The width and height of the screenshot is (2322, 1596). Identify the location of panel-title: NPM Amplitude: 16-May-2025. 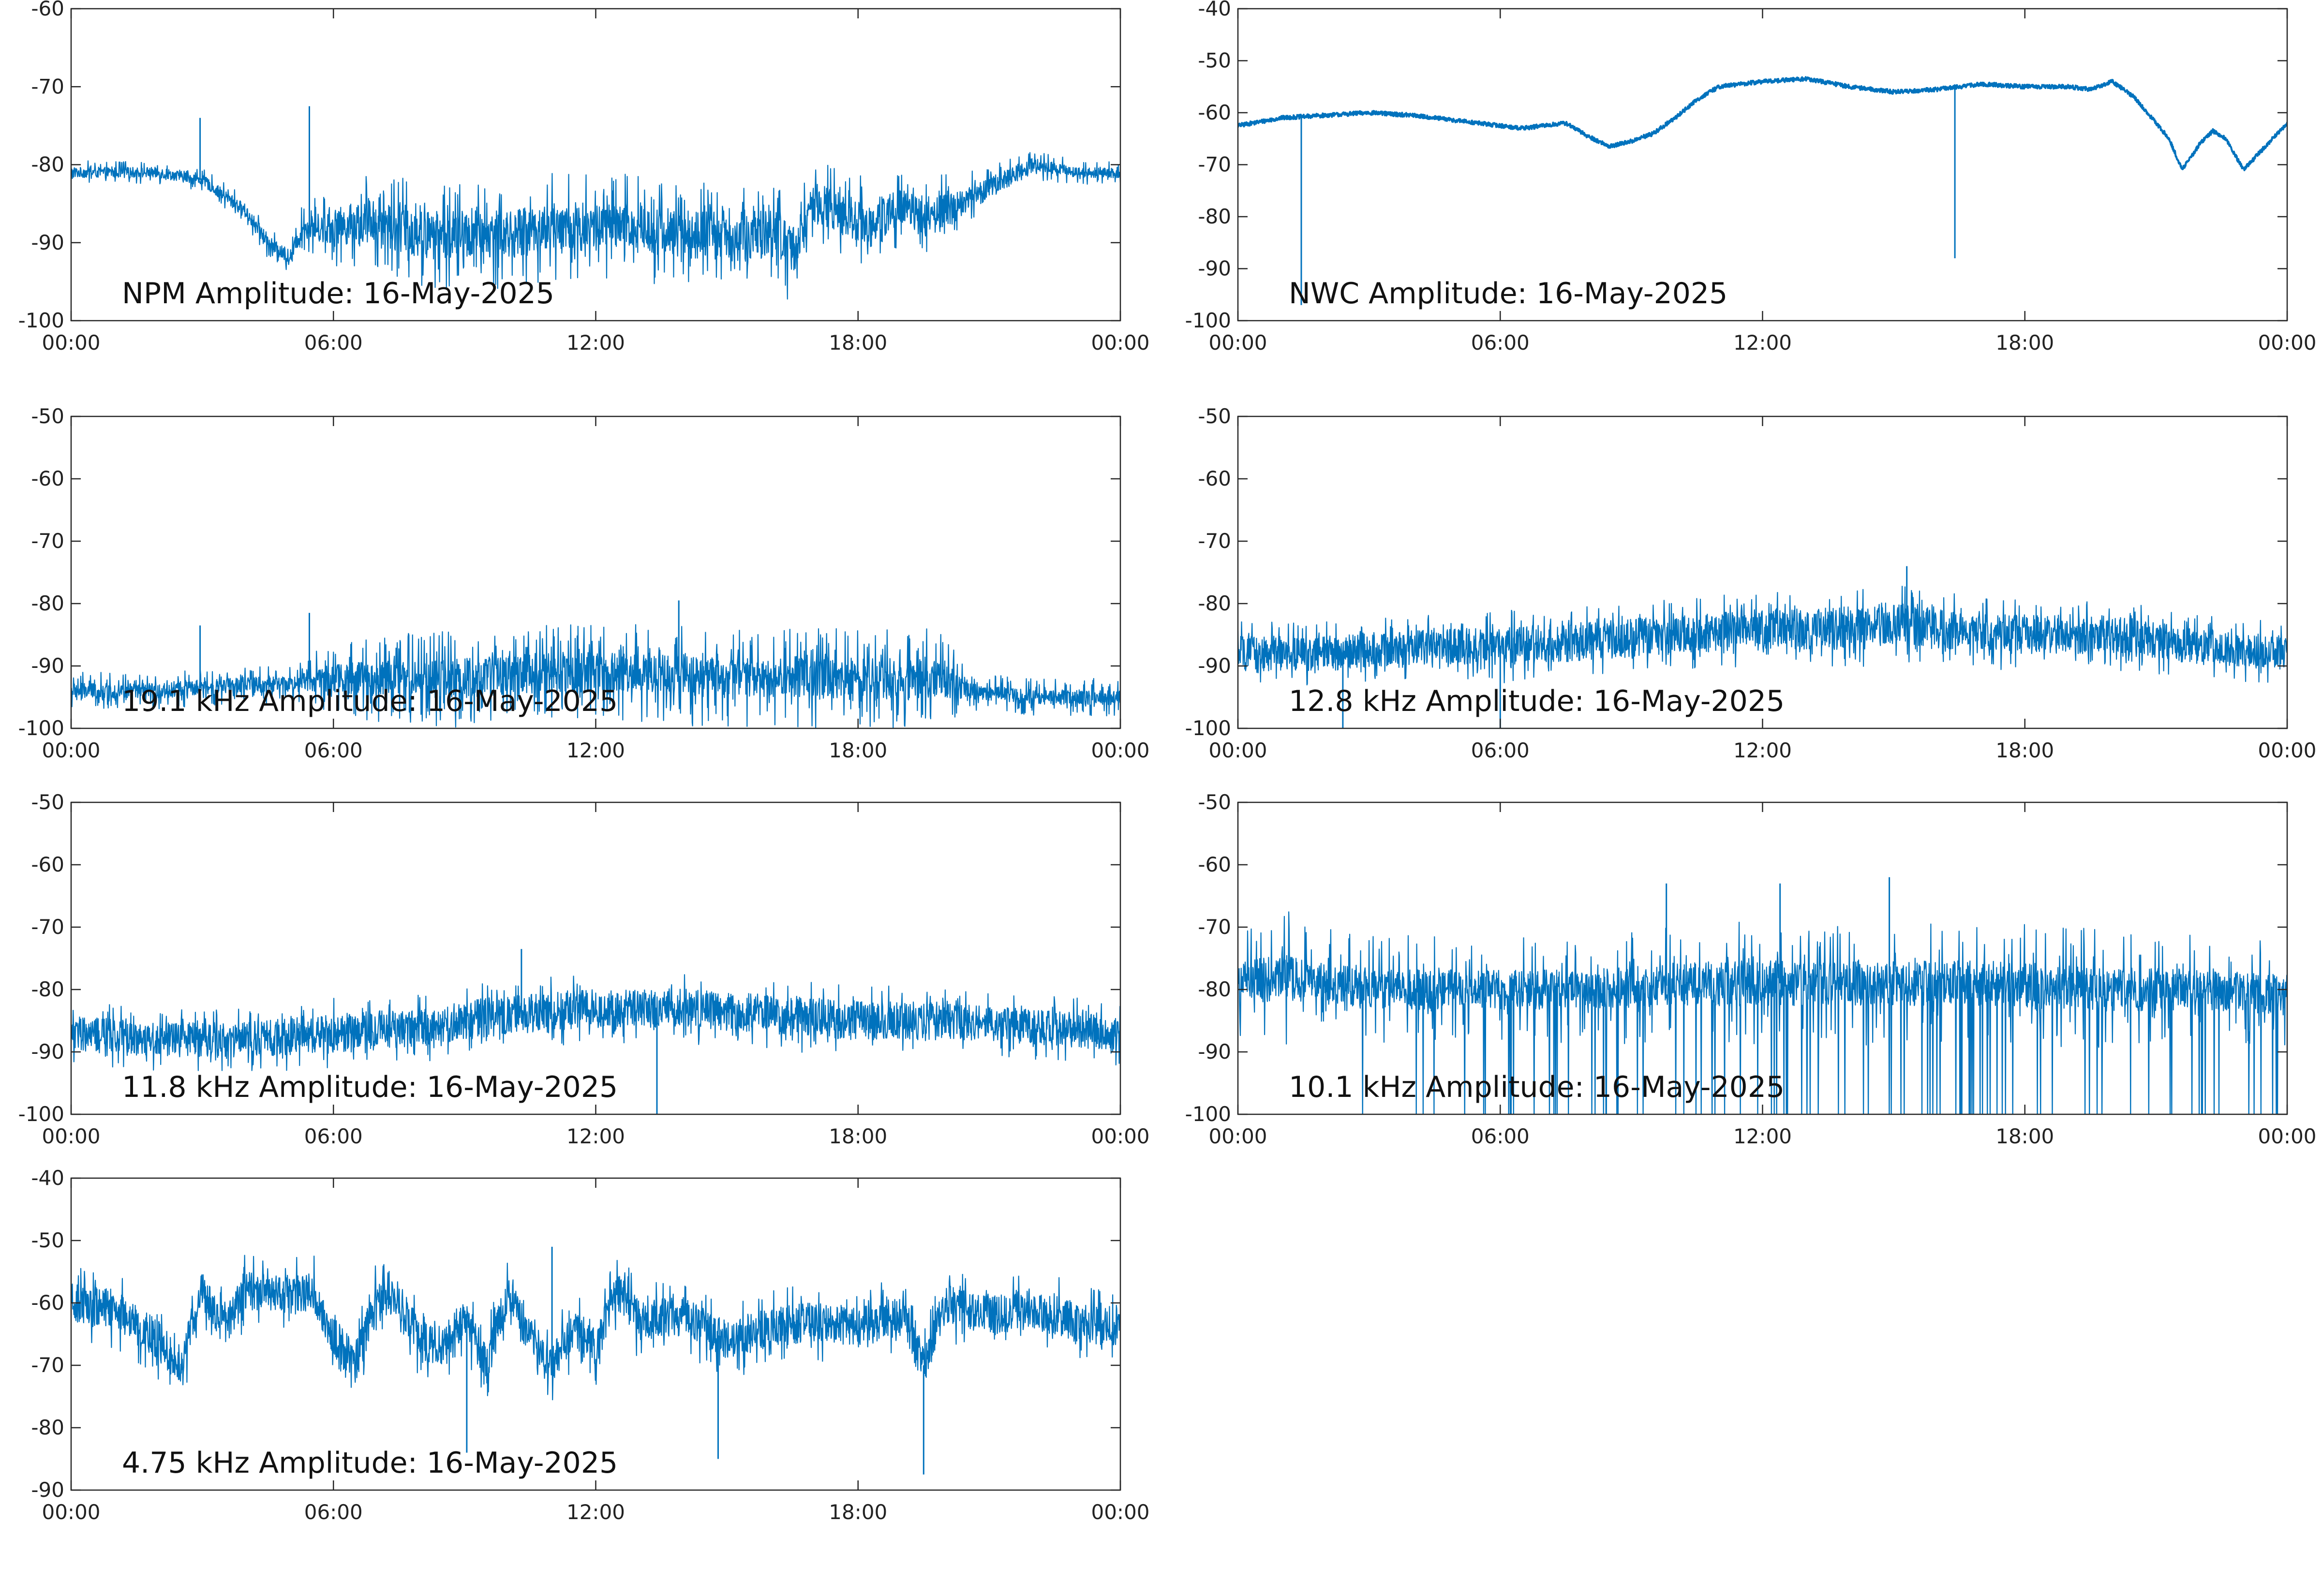
(338, 293).